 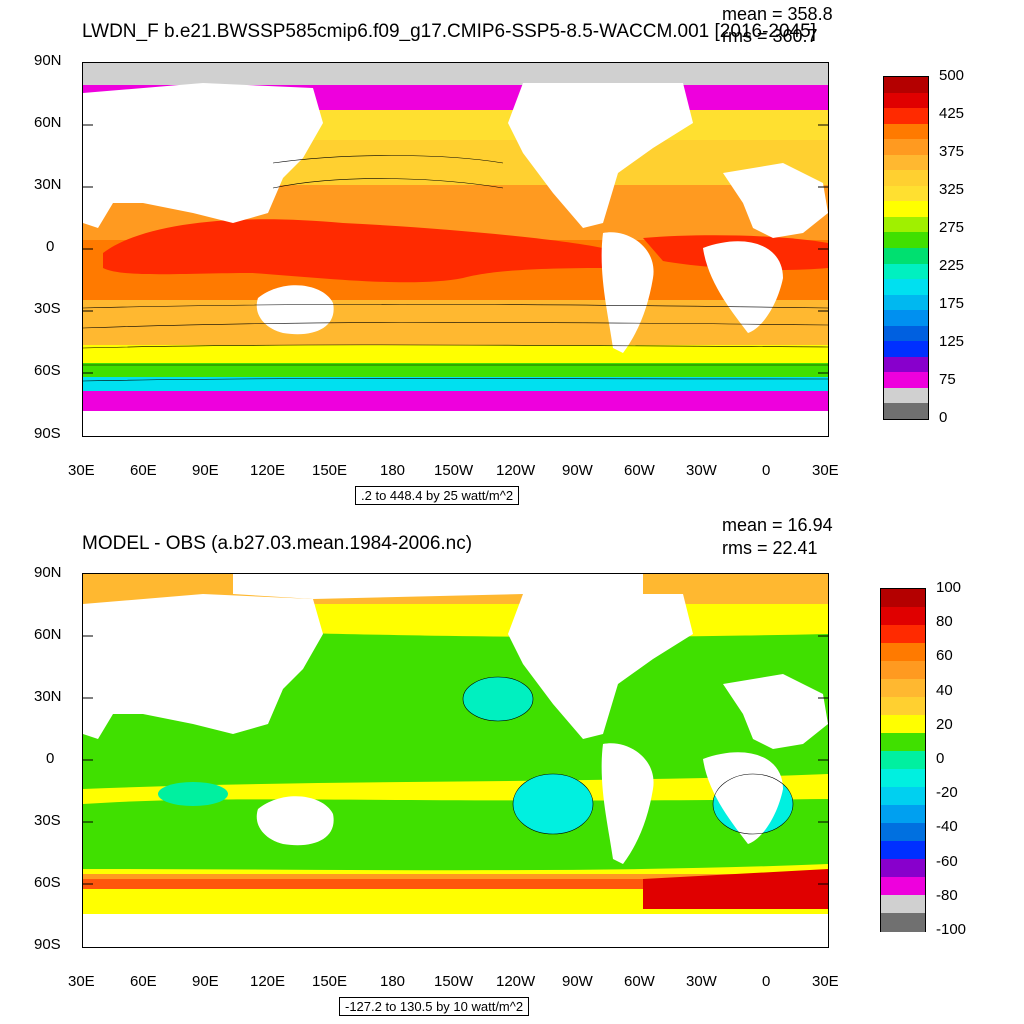 What do you see at coordinates (903, 760) in the screenshot?
I see `panel2-colorbar` at bounding box center [903, 760].